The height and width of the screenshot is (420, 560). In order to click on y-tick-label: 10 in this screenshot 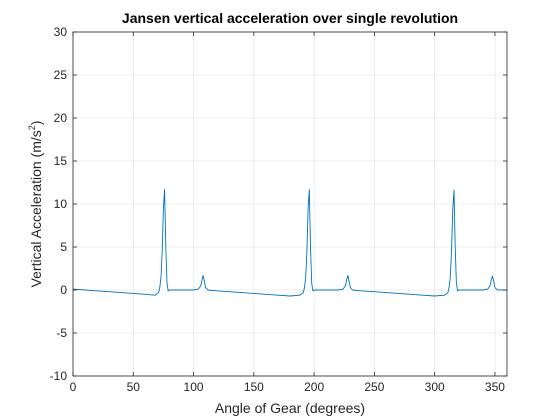, I will do `click(61, 204)`.